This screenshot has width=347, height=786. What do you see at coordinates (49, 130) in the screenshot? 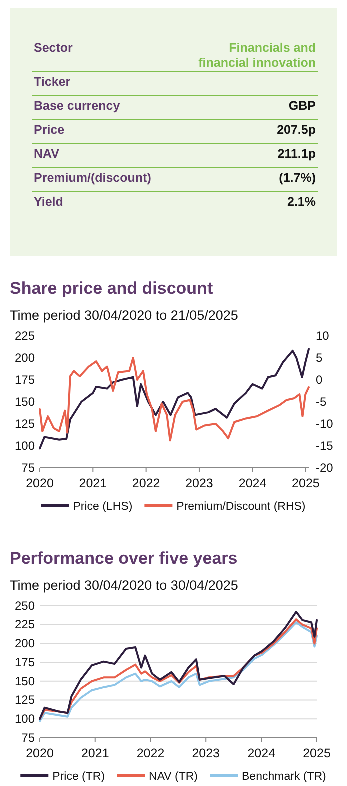
I see `category-label: Price` at bounding box center [49, 130].